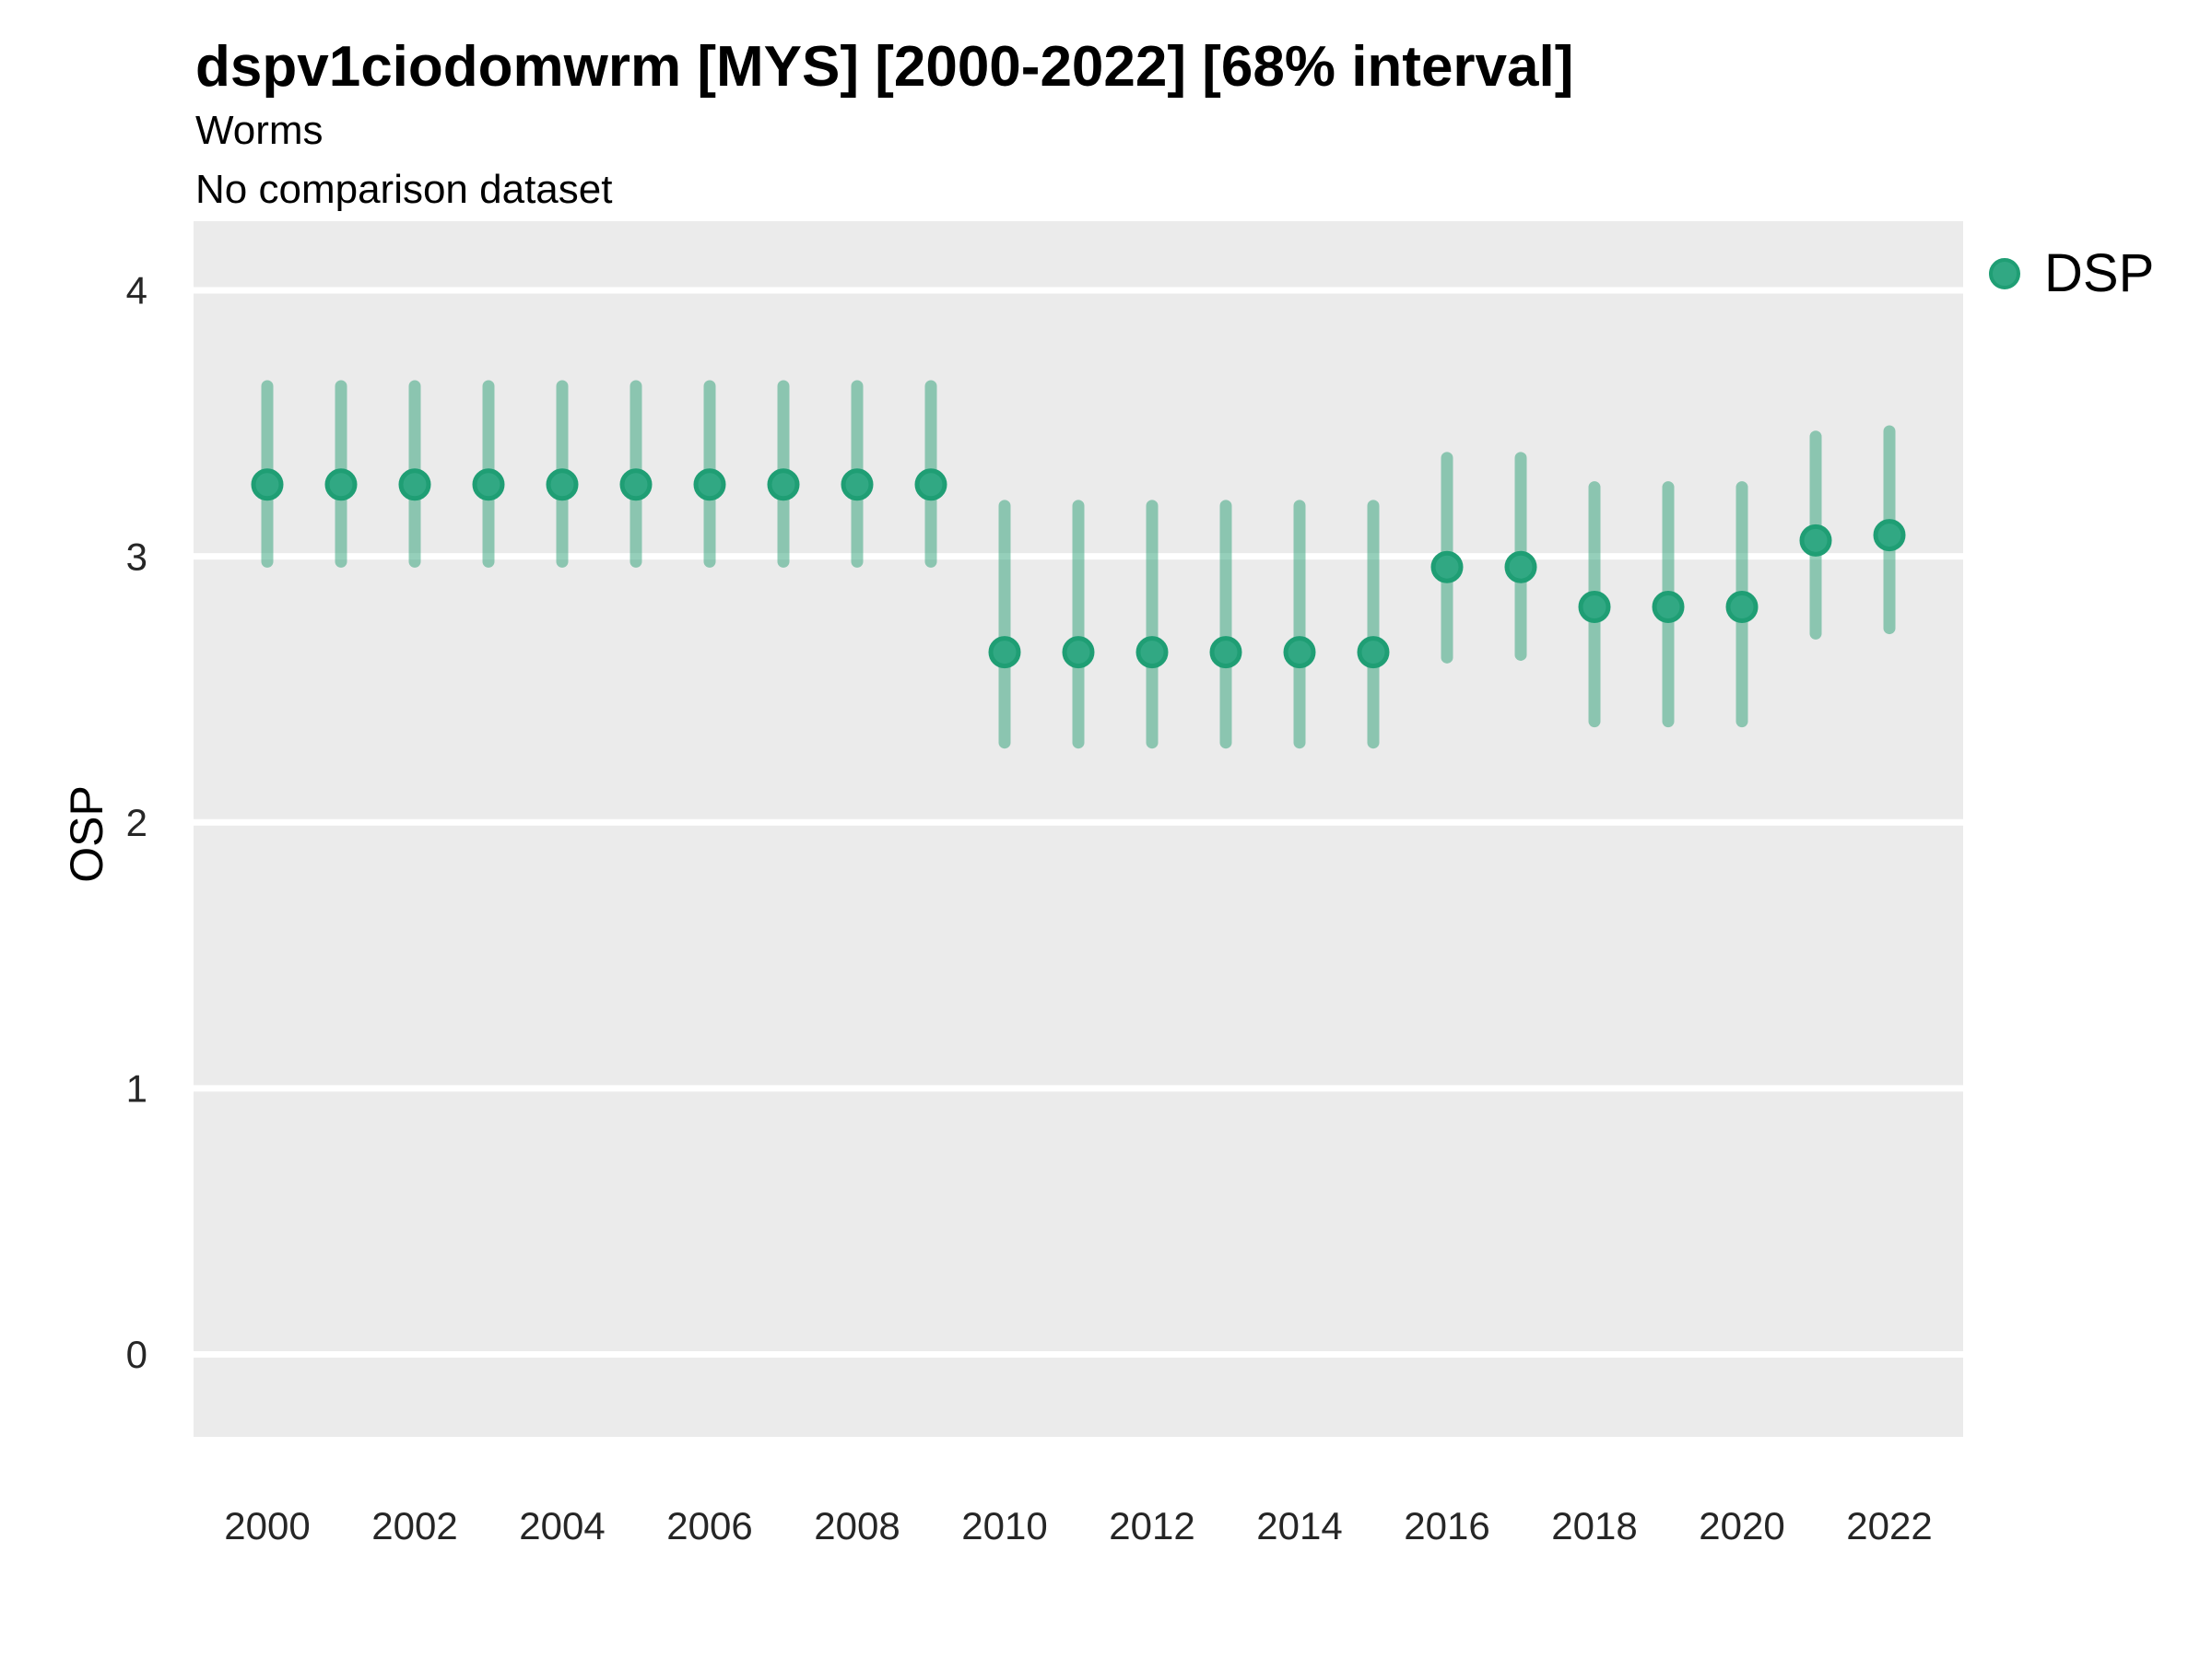 The image size is (2212, 1659). What do you see at coordinates (1594, 1525) in the screenshot?
I see `x-tick-label-2018: 2018` at bounding box center [1594, 1525].